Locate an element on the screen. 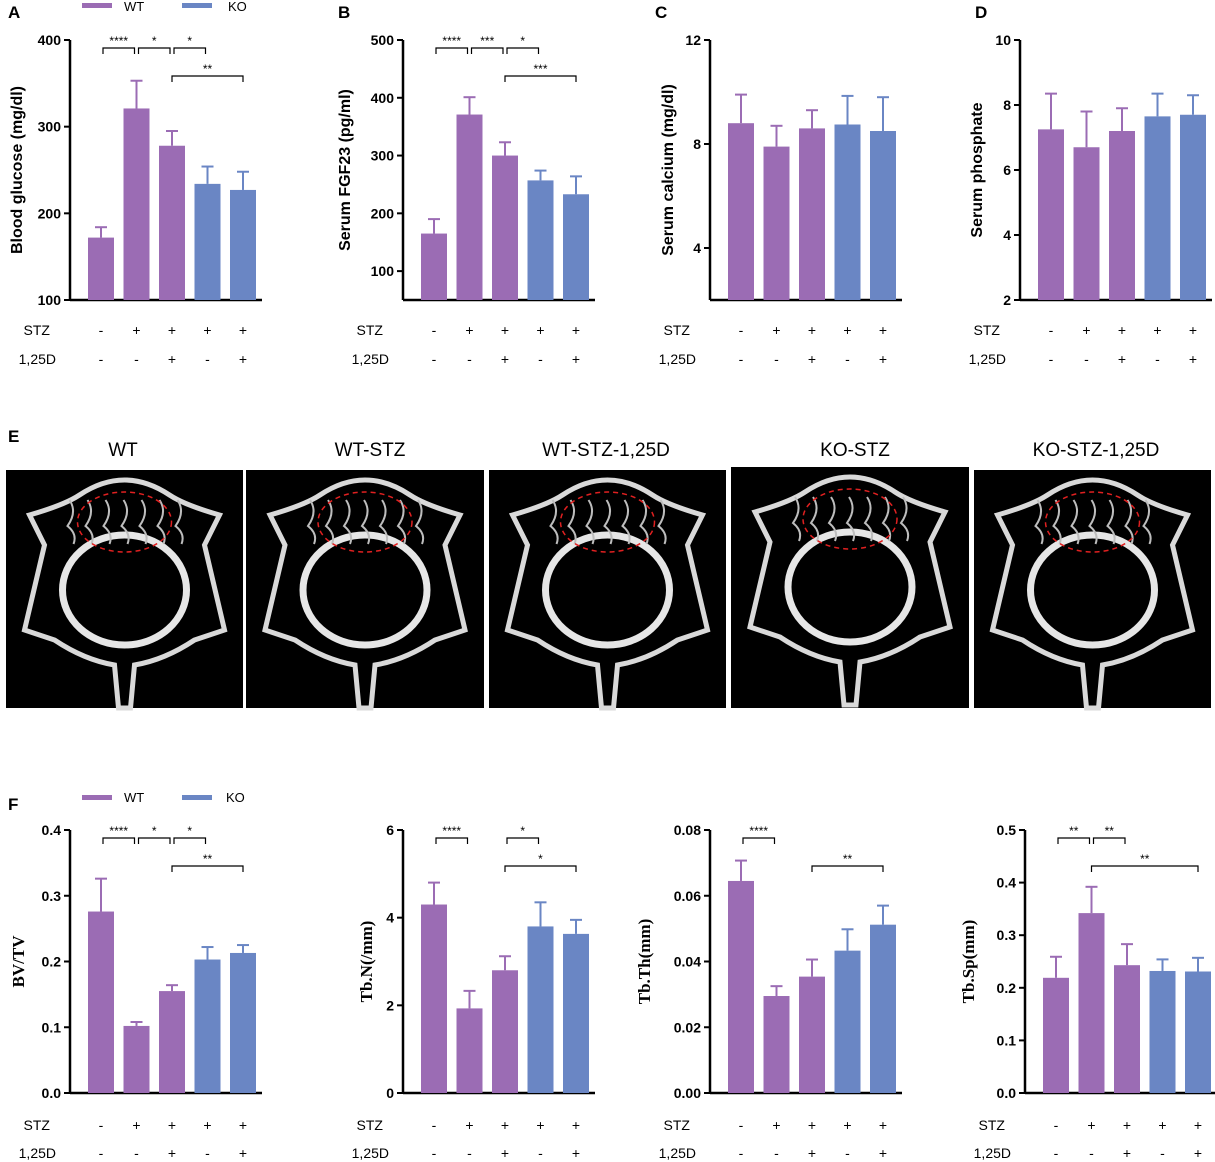 This screenshot has height=1162, width=1215. y-tick-label: 12 is located at coordinates (693, 40).